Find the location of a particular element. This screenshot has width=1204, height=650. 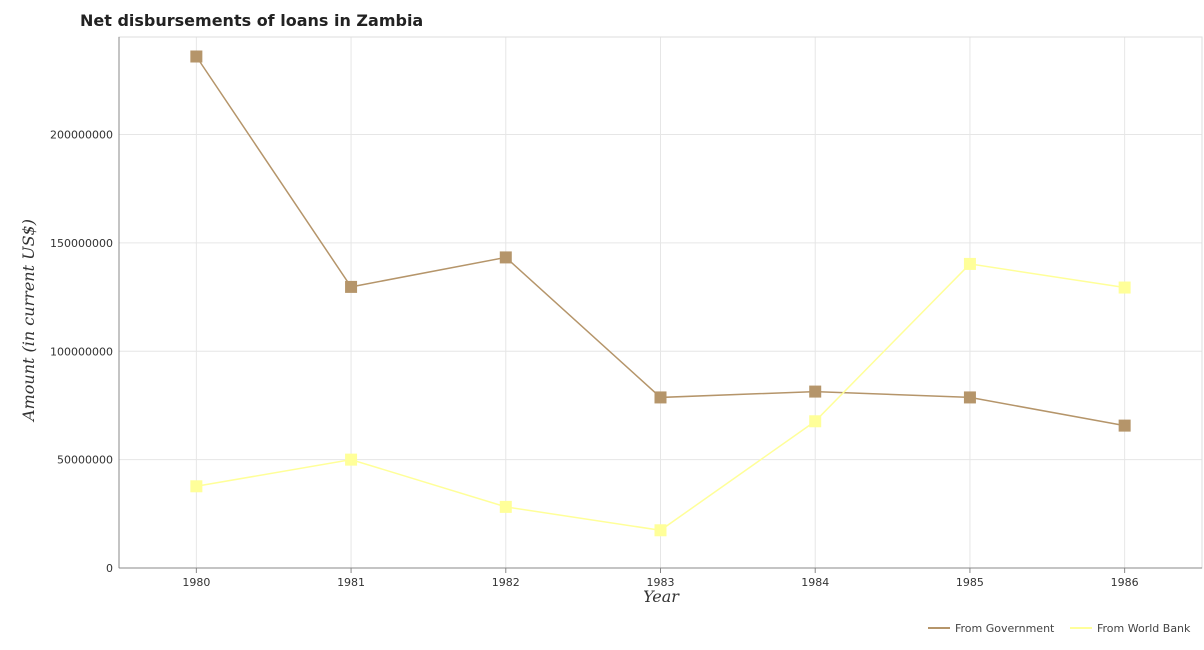

x-tick-label: 1981 is located at coordinates (351, 582).